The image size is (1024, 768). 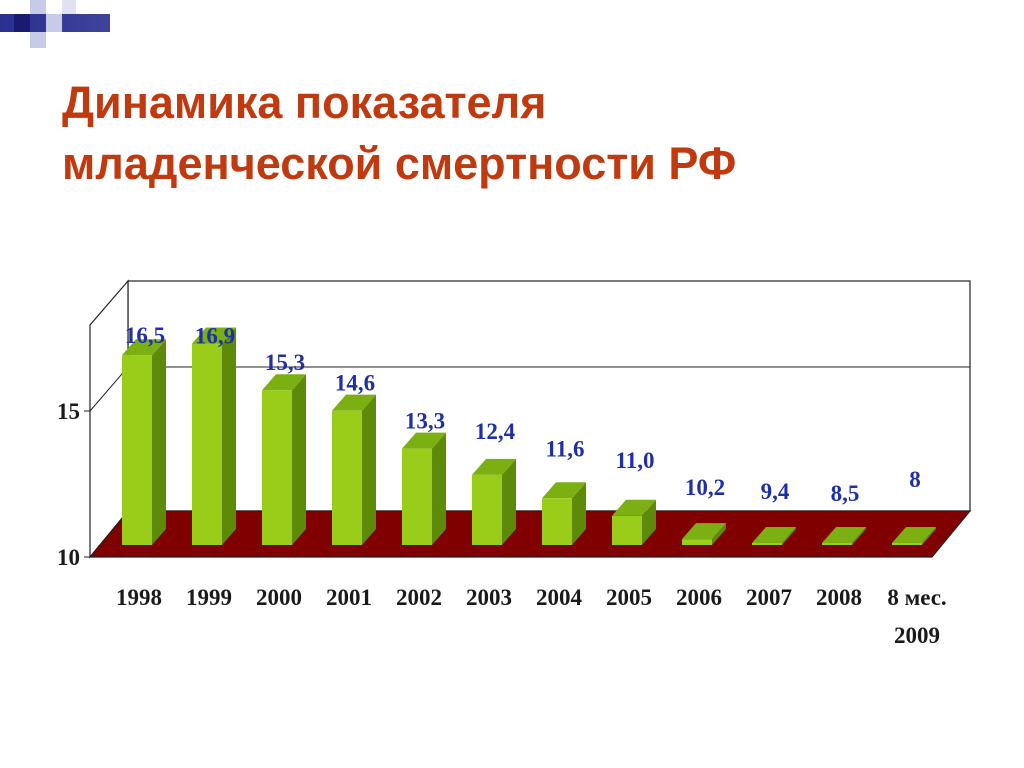 I want to click on data-label: 8,5, so click(x=845, y=493).